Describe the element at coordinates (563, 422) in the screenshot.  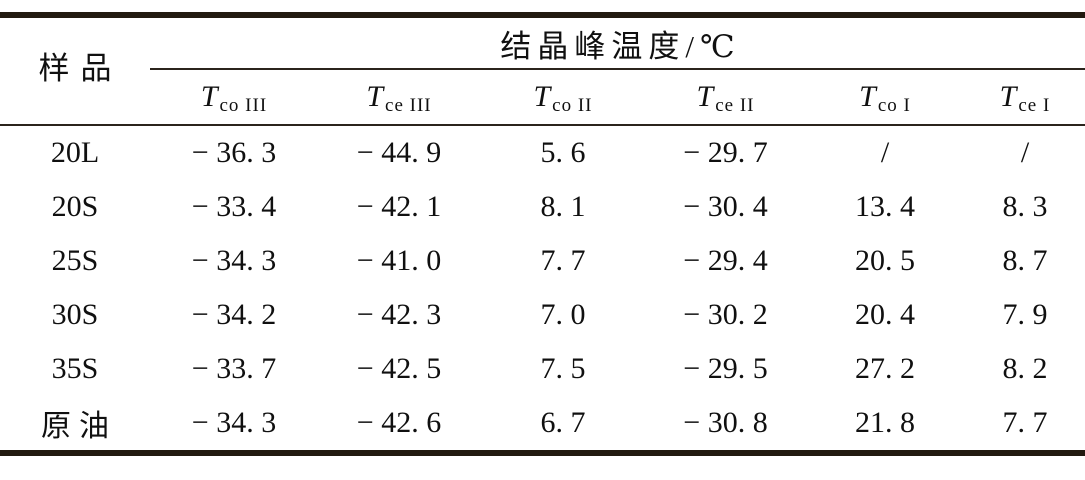
I see `table-cell: 6. 7` at that location.